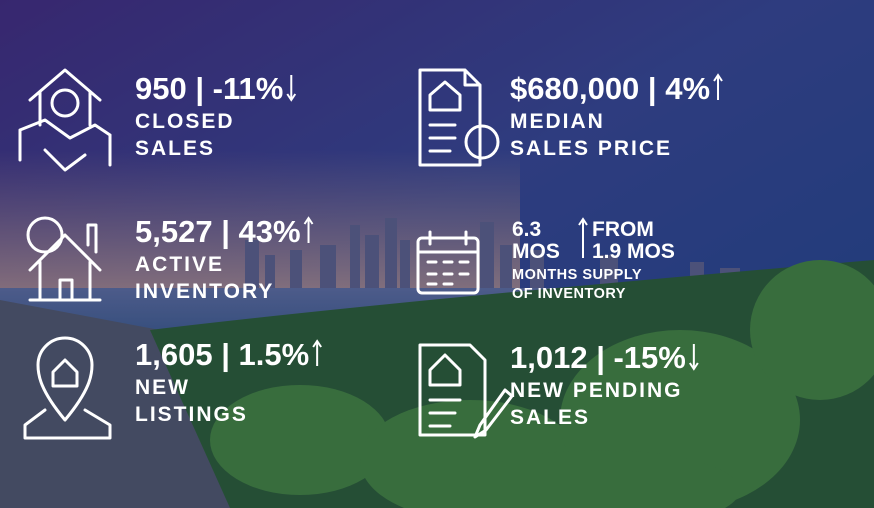  Describe the element at coordinates (466, 391) in the screenshot. I see `new-pending-icon` at that location.